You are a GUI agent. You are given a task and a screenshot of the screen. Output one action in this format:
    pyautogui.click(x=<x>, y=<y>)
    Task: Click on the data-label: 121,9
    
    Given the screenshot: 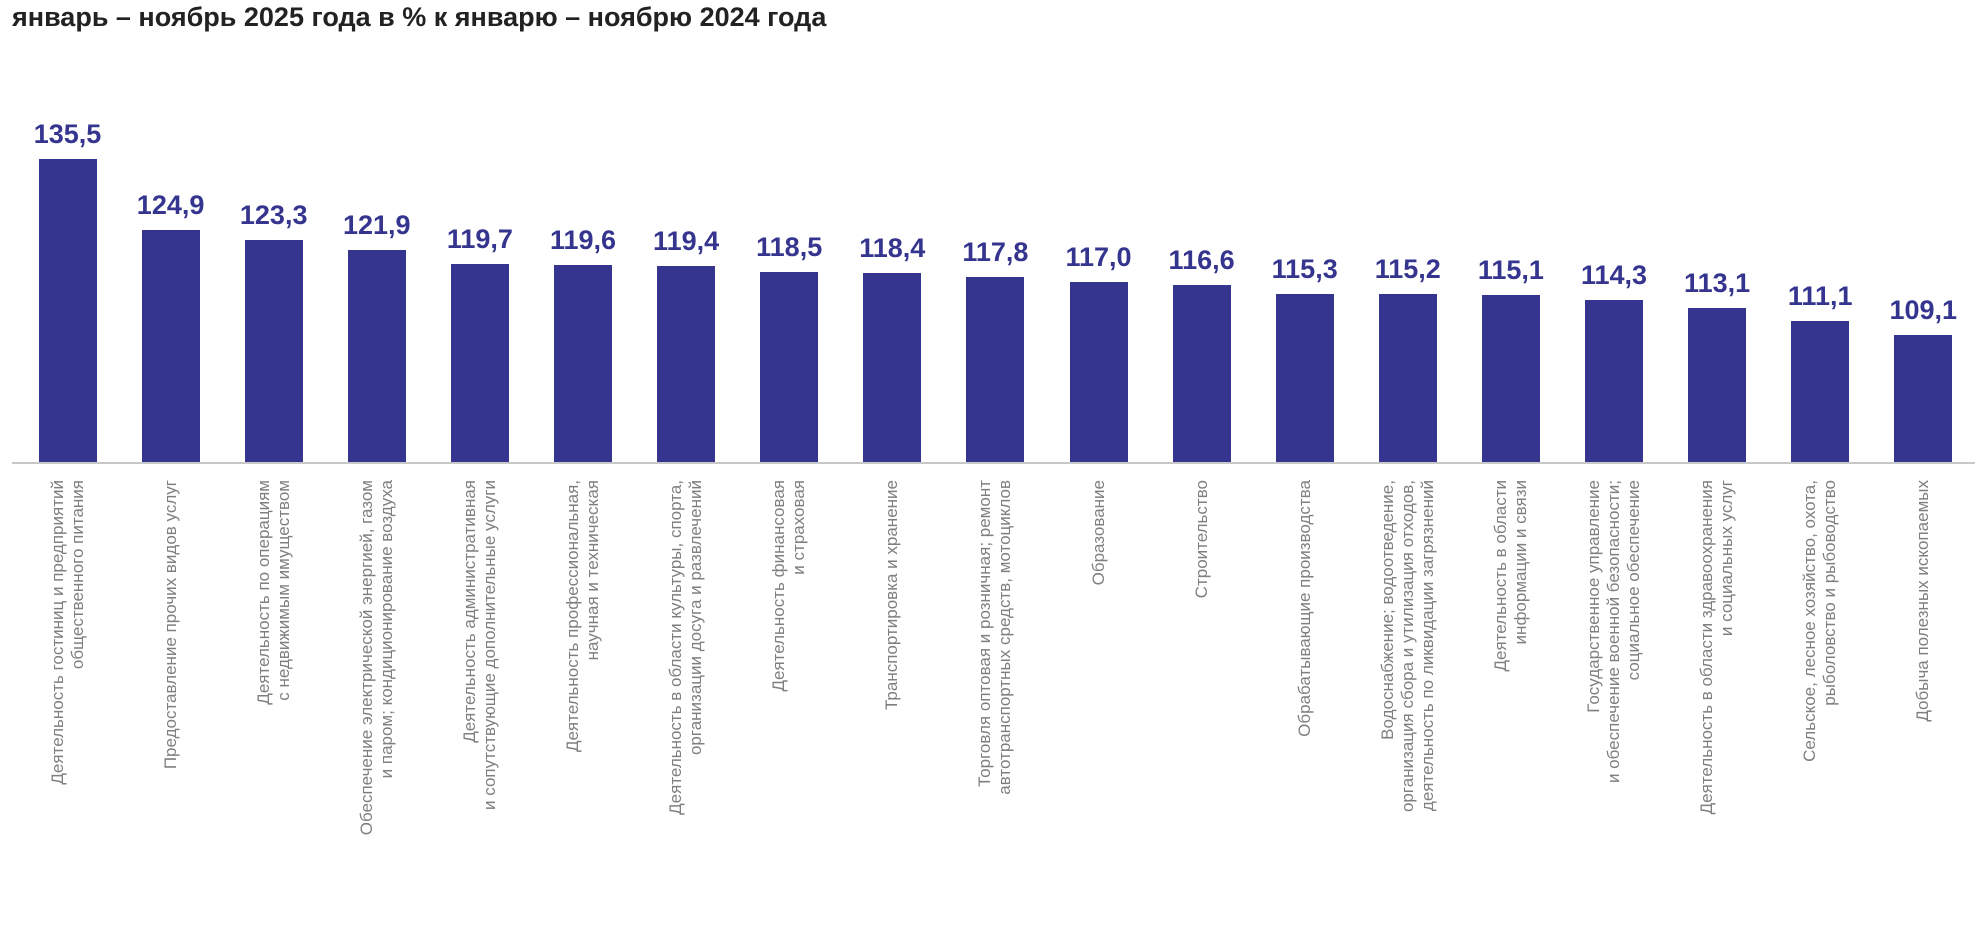 What is the action you would take?
    pyautogui.click(x=377, y=224)
    